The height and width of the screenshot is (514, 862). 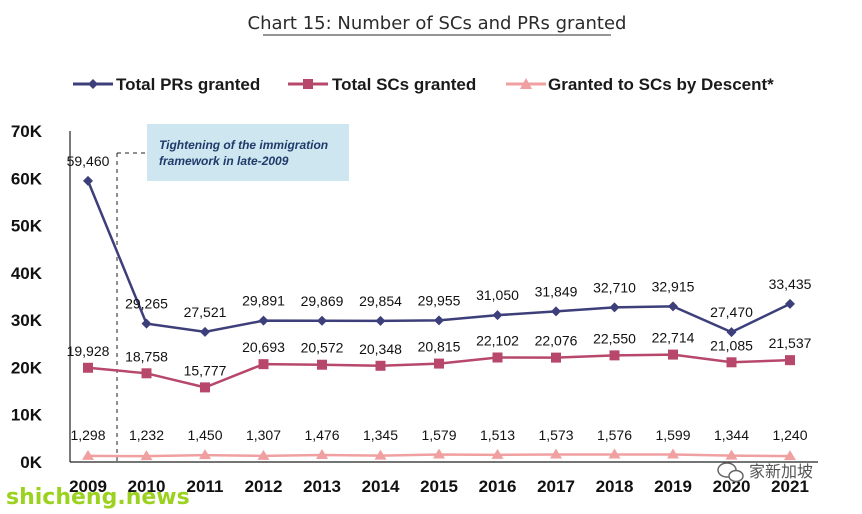 What do you see at coordinates (614, 435) in the screenshot?
I see `data-label: 1,576` at bounding box center [614, 435].